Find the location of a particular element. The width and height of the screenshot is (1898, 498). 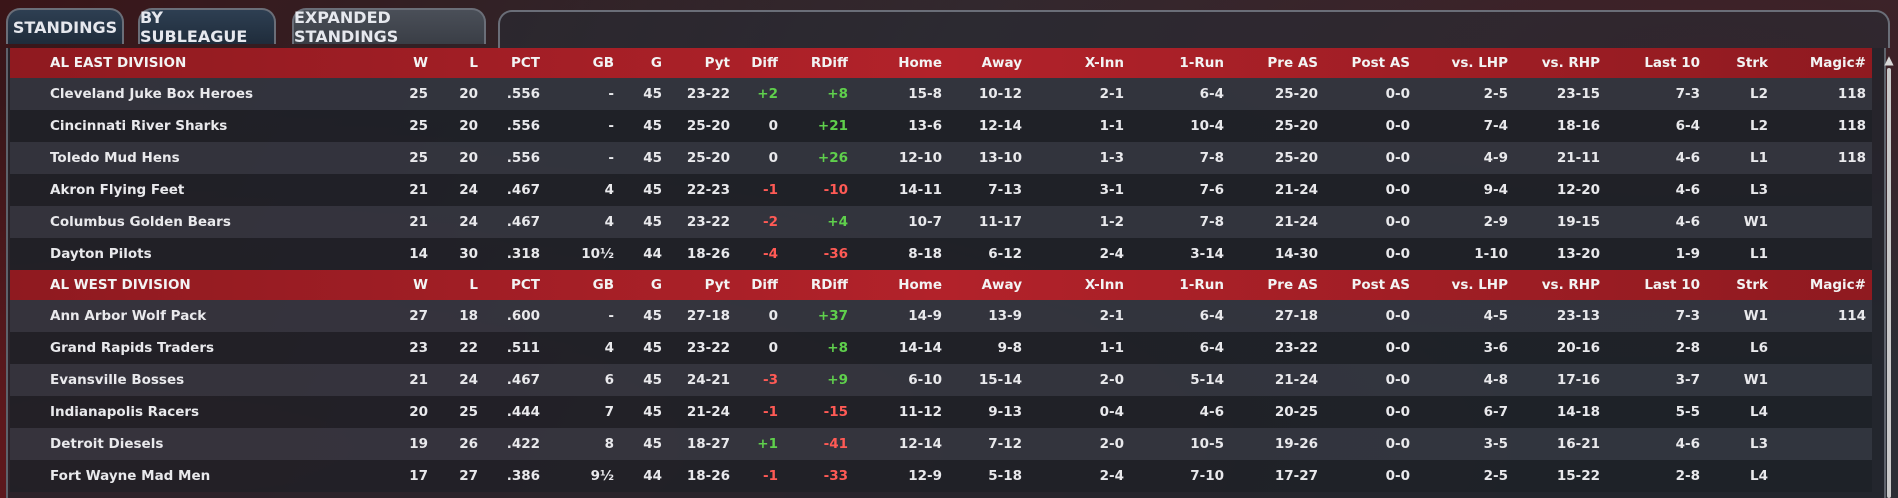

team-name: Cleveland Juke Box Heroes is located at coordinates (152, 94).